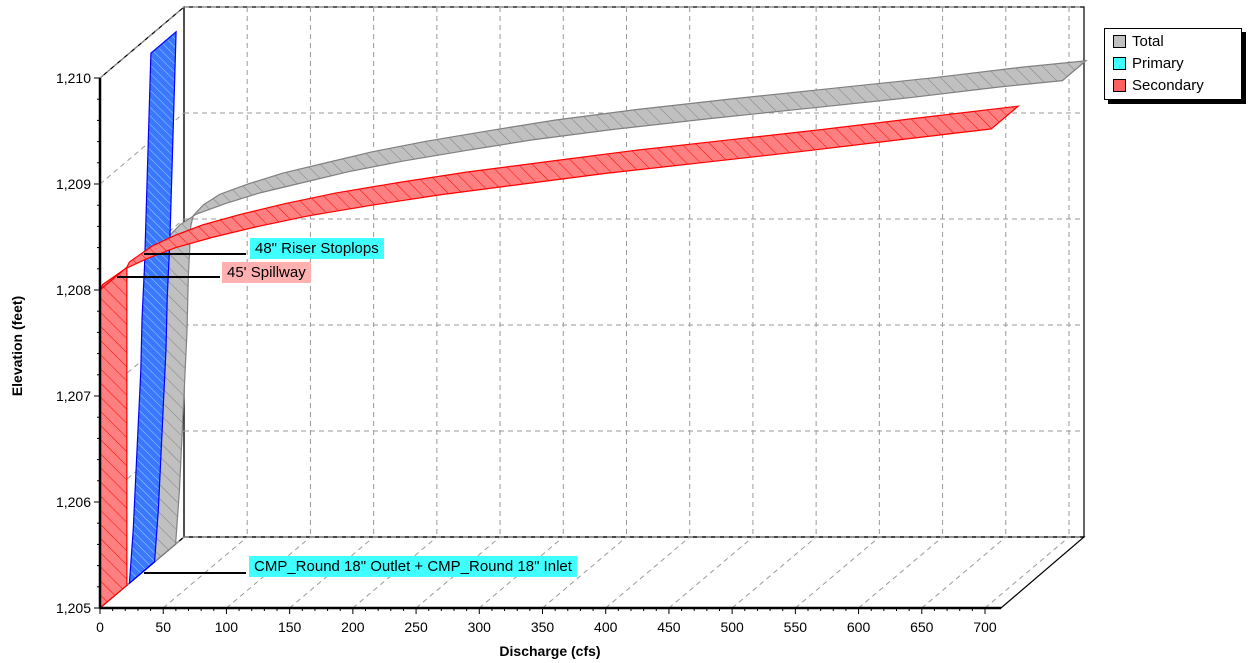 Image resolution: width=1252 pixels, height=663 pixels. What do you see at coordinates (113, 437) in the screenshot?
I see `series-secondary-base` at bounding box center [113, 437].